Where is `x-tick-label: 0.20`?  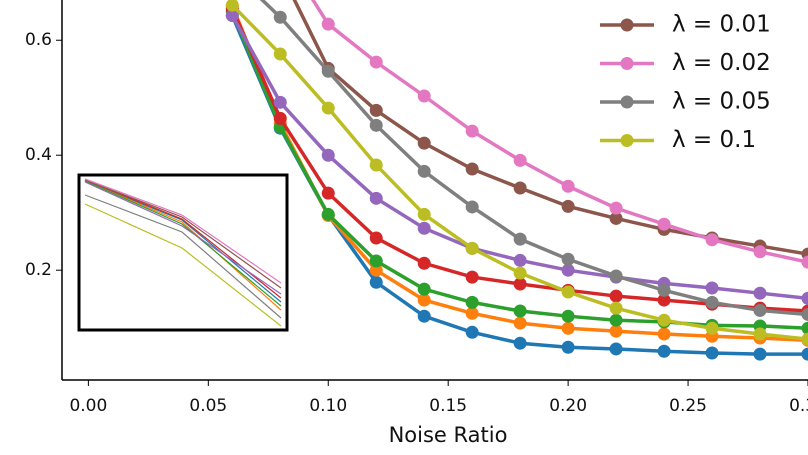 x-tick-label: 0.20 is located at coordinates (568, 406).